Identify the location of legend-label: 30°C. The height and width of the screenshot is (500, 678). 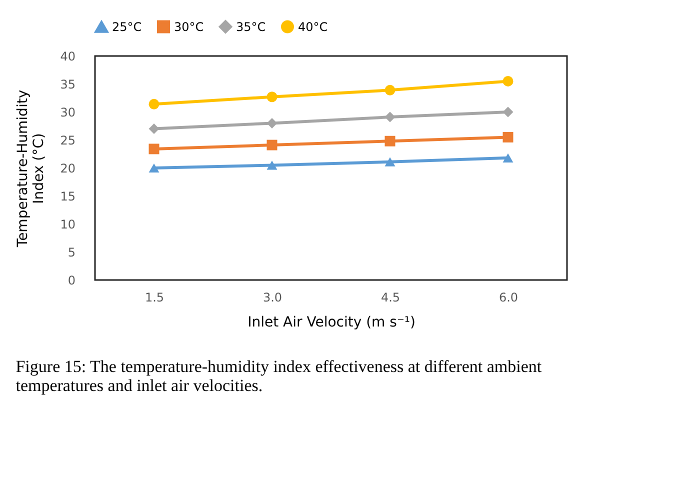
(189, 27).